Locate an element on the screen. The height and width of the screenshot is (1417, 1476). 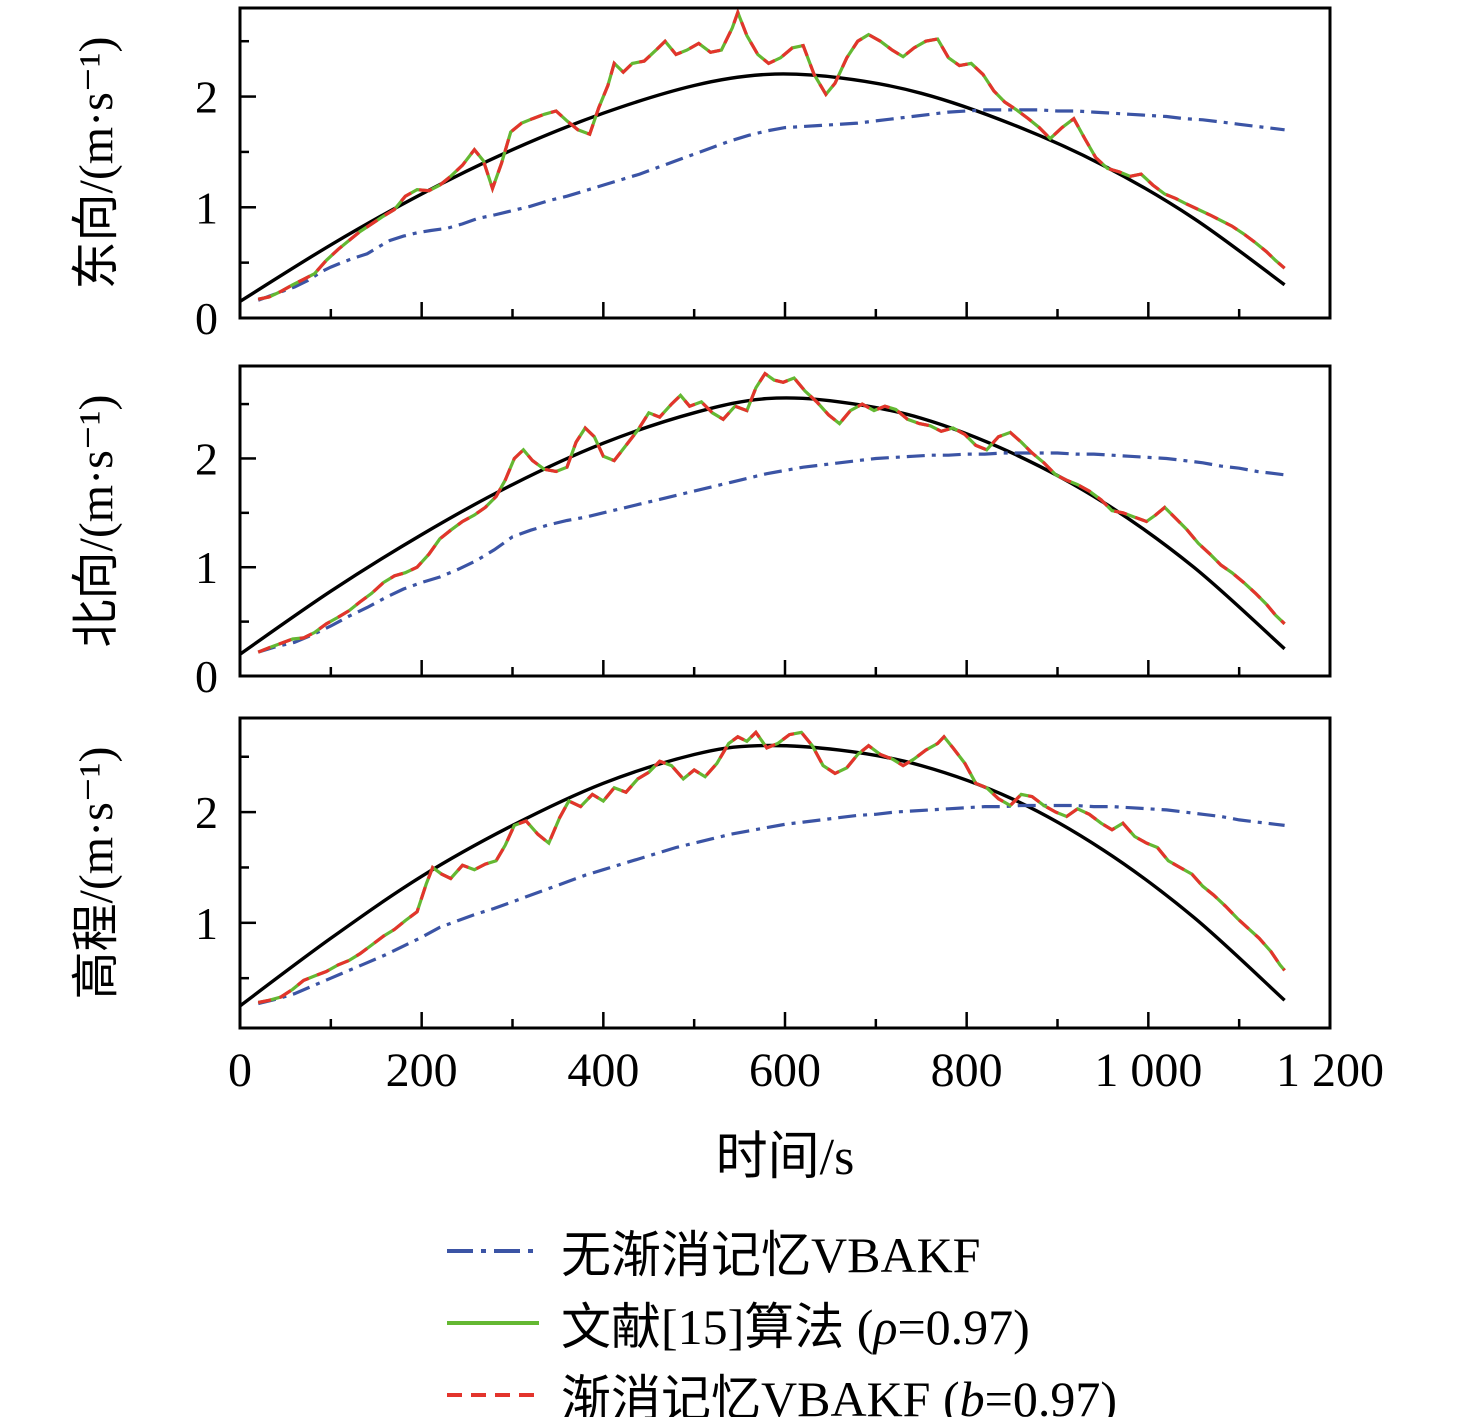
legend-dashed-line-icon is located at coordinates (493, 1395).